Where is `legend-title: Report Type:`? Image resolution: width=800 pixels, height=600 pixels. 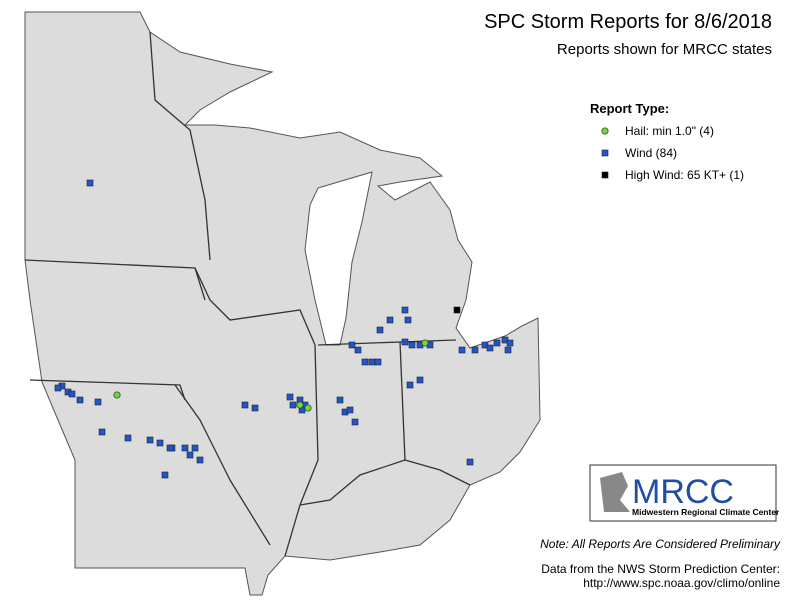 legend-title: Report Type: is located at coordinates (629, 108).